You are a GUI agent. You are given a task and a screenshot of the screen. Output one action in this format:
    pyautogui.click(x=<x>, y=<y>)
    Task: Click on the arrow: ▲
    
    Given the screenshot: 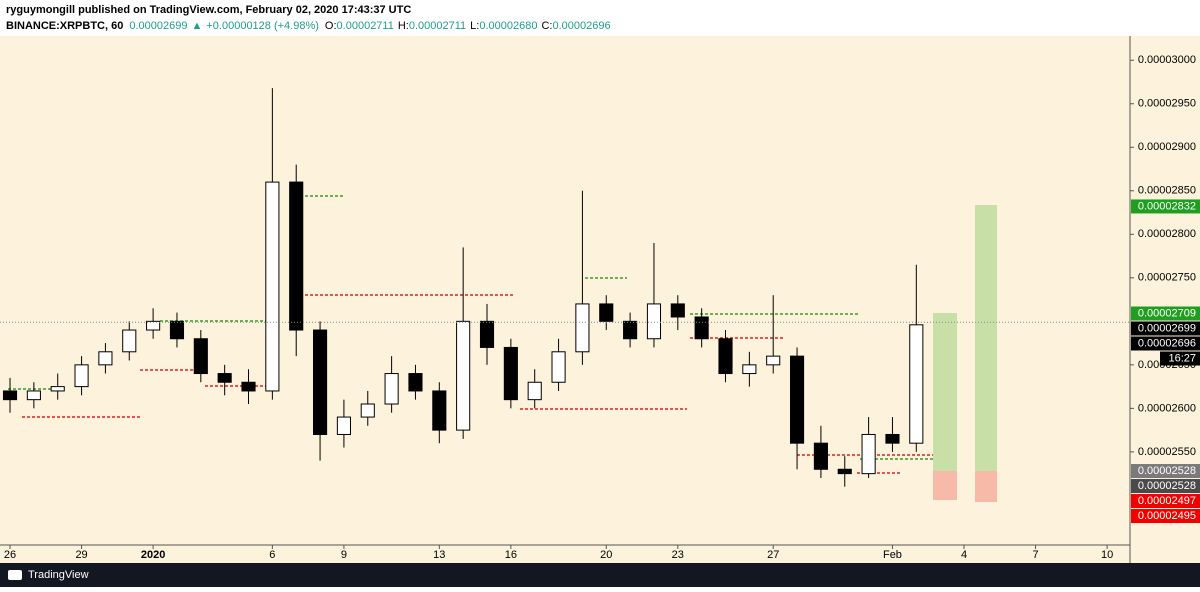 What is the action you would take?
    pyautogui.click(x=196, y=26)
    